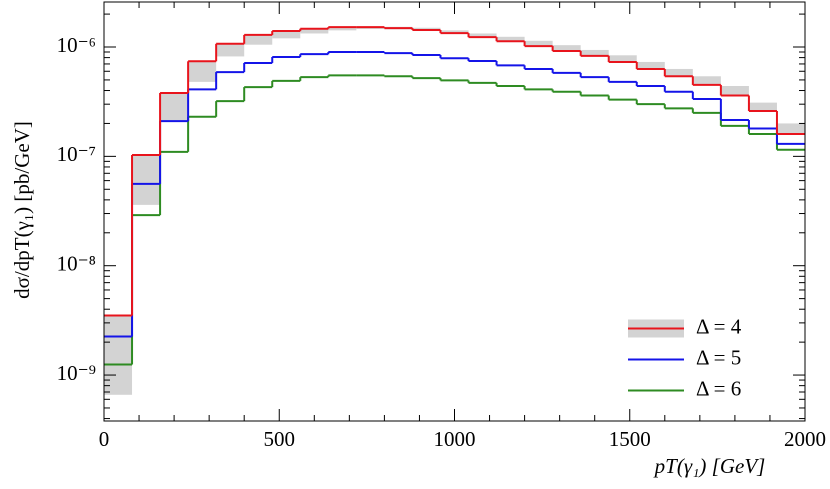 The height and width of the screenshot is (489, 830). What do you see at coordinates (719, 326) in the screenshot?
I see `legend-label: Δ = 4` at bounding box center [719, 326].